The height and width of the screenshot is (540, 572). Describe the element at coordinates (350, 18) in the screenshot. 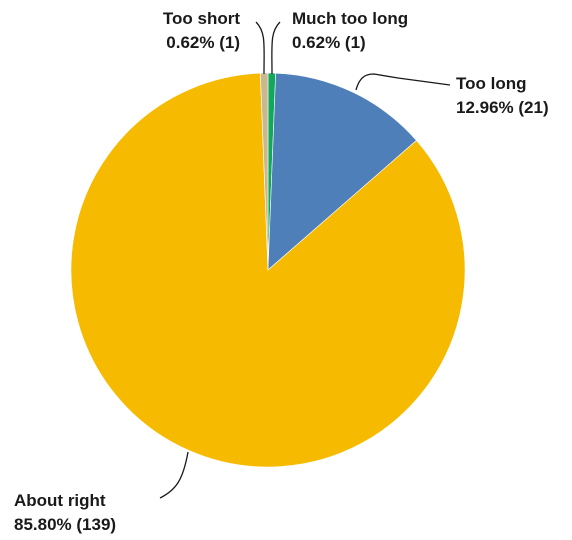

I see `slice-label-much-too-long: Much too long` at that location.